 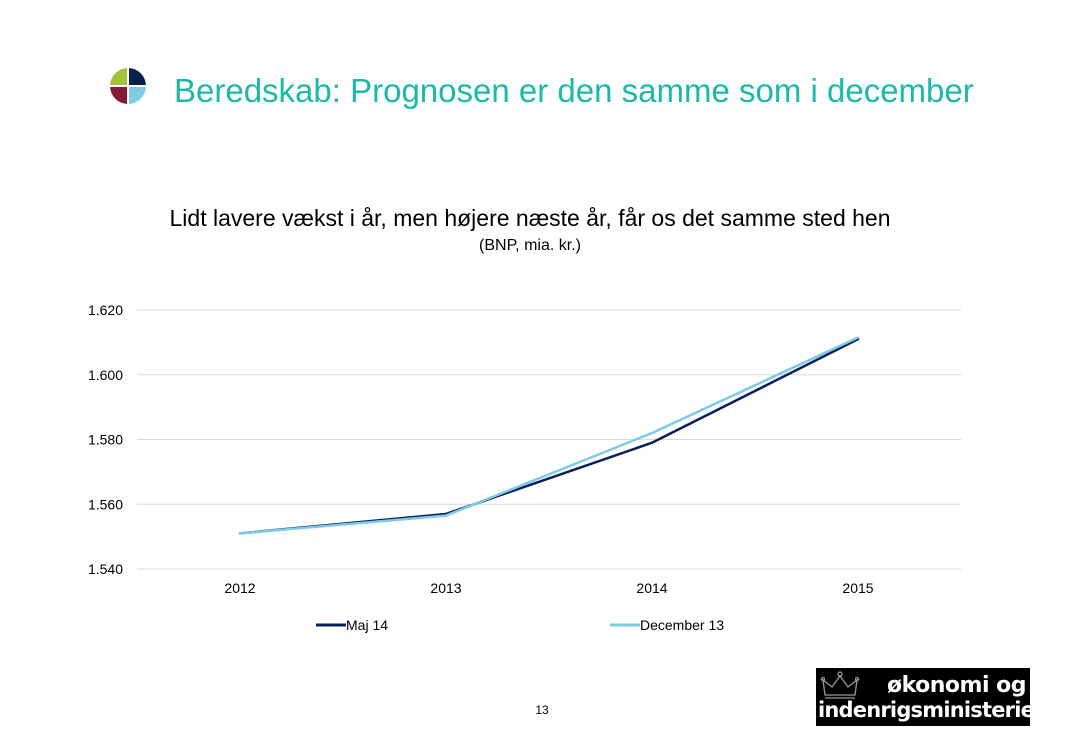 What do you see at coordinates (239, 588) in the screenshot?
I see `x-tick-label: 2012` at bounding box center [239, 588].